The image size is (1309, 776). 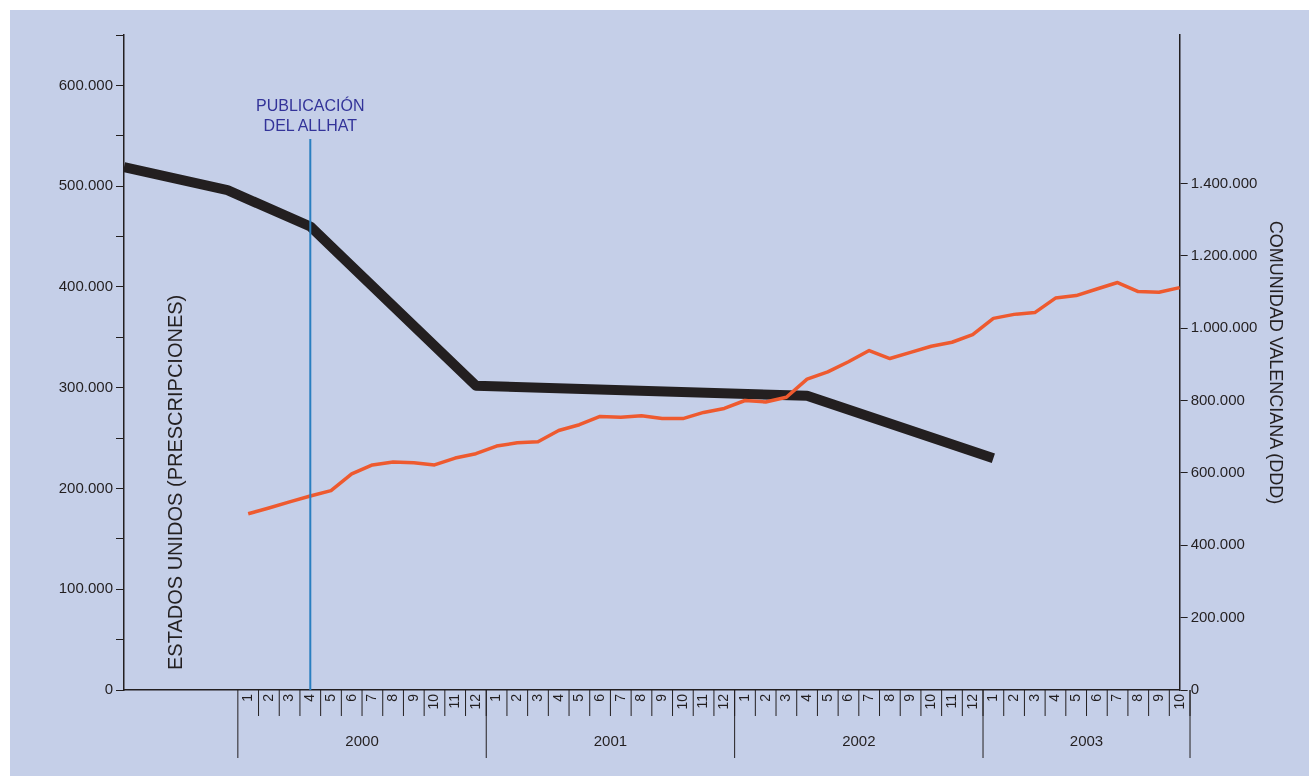 I want to click on y2-tick-label: 1.000.000, so click(x=1224, y=327).